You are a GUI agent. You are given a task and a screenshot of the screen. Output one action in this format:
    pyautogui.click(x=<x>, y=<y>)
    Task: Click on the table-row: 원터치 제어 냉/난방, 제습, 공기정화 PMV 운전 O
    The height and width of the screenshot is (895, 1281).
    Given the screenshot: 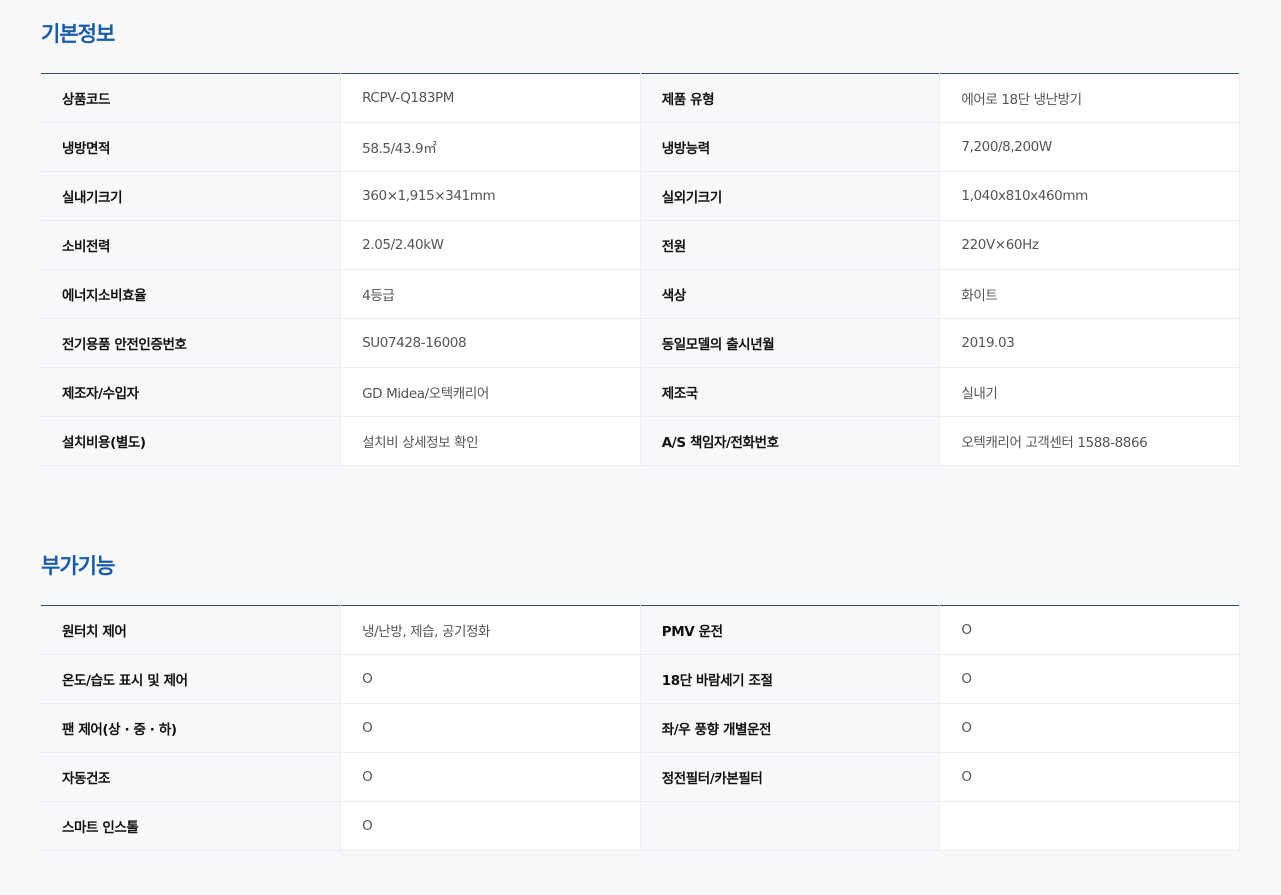 What is the action you would take?
    pyautogui.click(x=640, y=630)
    